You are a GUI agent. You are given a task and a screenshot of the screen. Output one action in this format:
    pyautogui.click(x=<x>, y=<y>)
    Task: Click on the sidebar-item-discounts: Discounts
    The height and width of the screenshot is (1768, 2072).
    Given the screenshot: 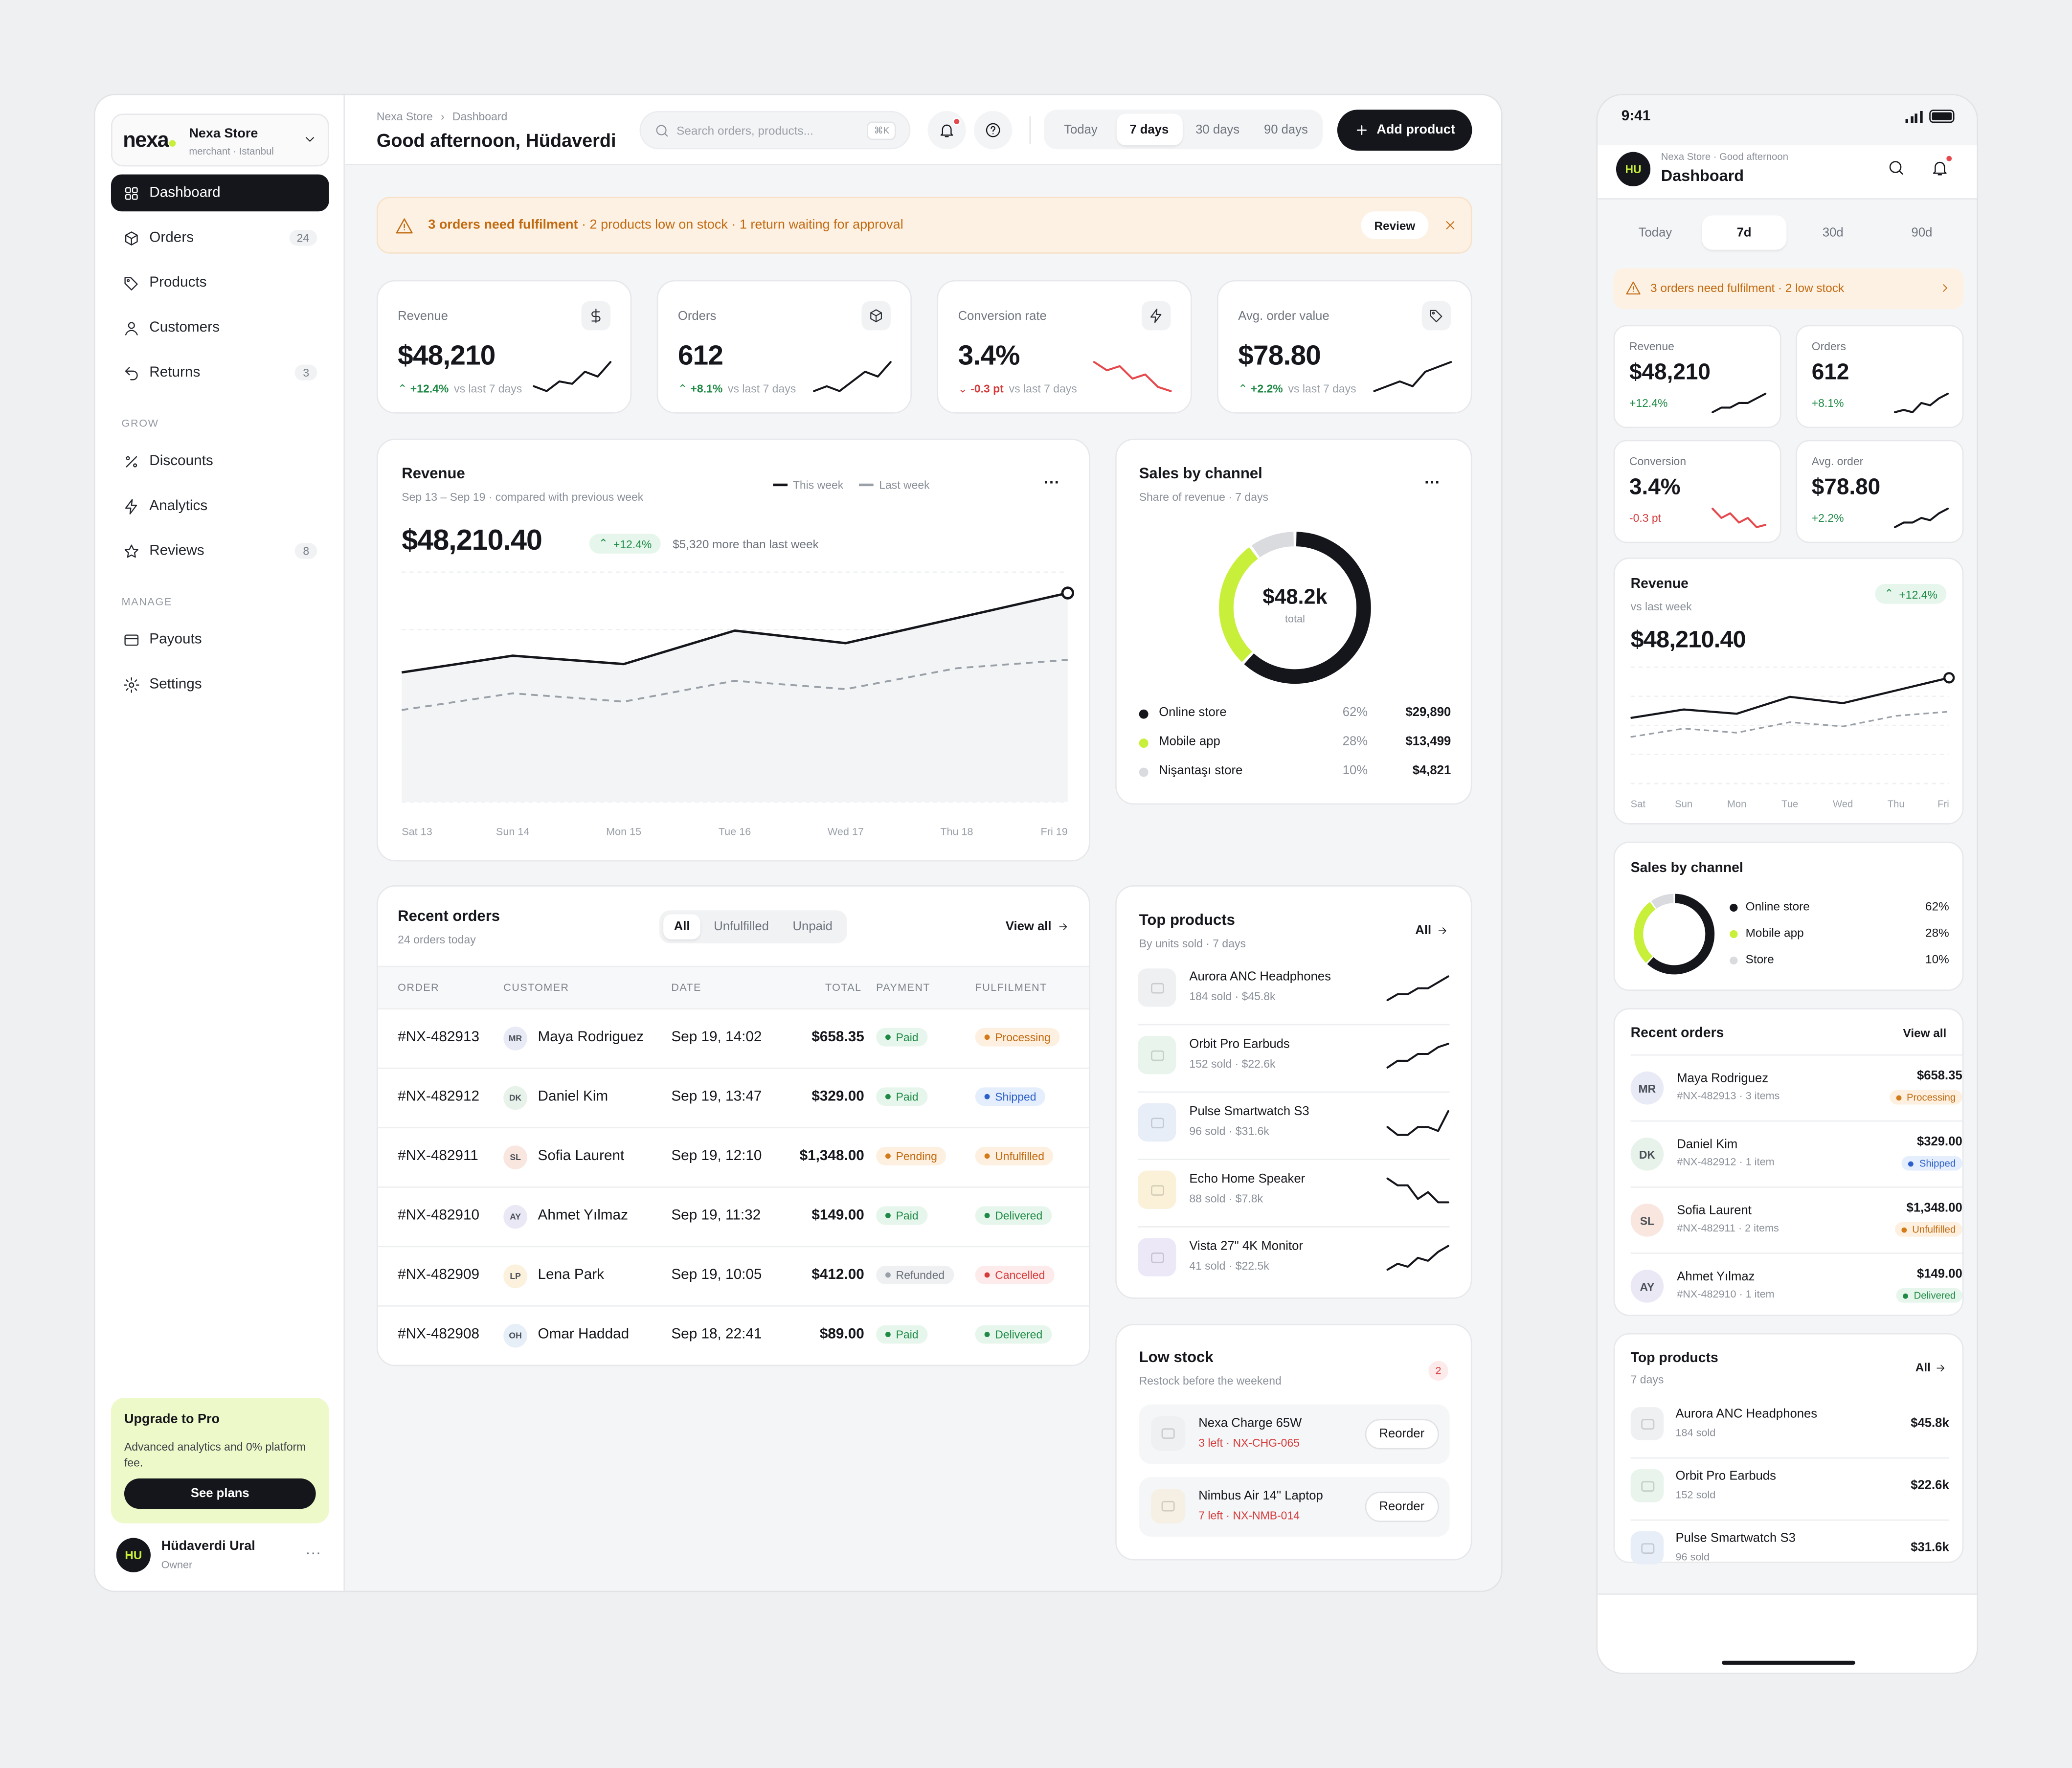 What is the action you would take?
    pyautogui.click(x=220, y=461)
    